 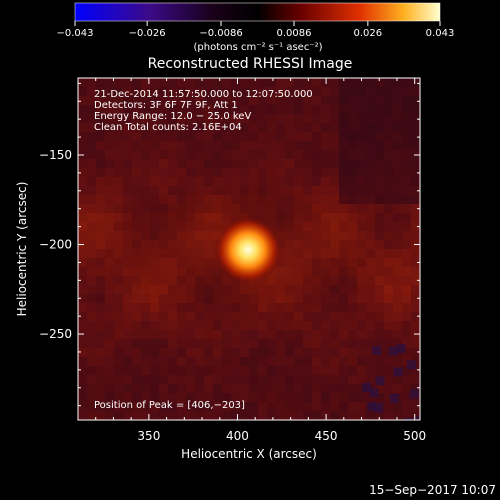 I want to click on x-axis-label: Heliocentric X (arcsec), so click(x=249, y=454).